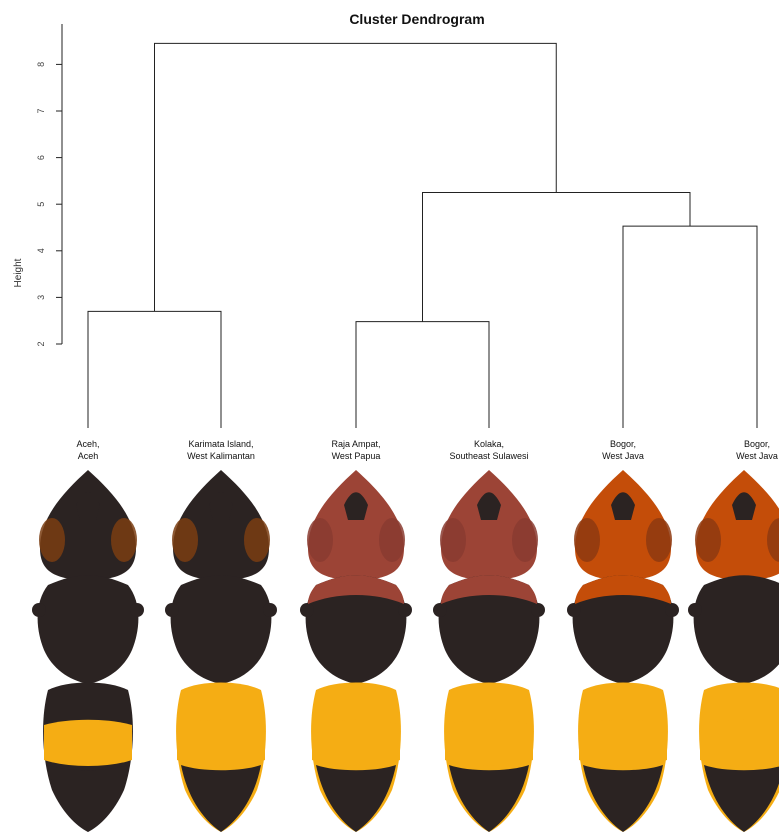 Image resolution: width=779 pixels, height=837 pixels. I want to click on y-tick-label: 8, so click(41, 64).